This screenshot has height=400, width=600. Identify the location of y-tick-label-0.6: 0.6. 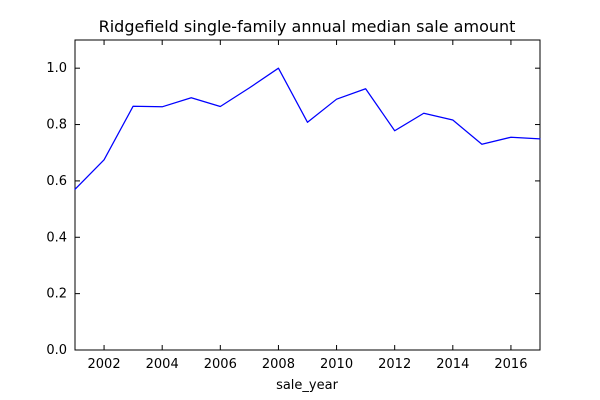
(56, 181).